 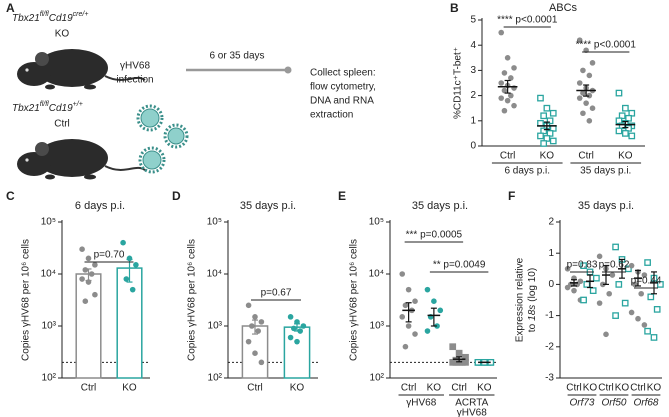 What do you see at coordinates (176, 196) in the screenshot?
I see `panel-letter: D` at bounding box center [176, 196].